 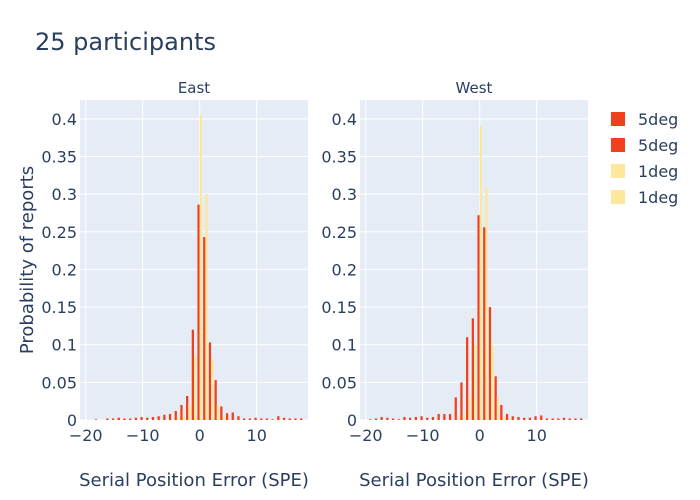 I want to click on y-tick-label: 0.1, so click(x=64, y=345).